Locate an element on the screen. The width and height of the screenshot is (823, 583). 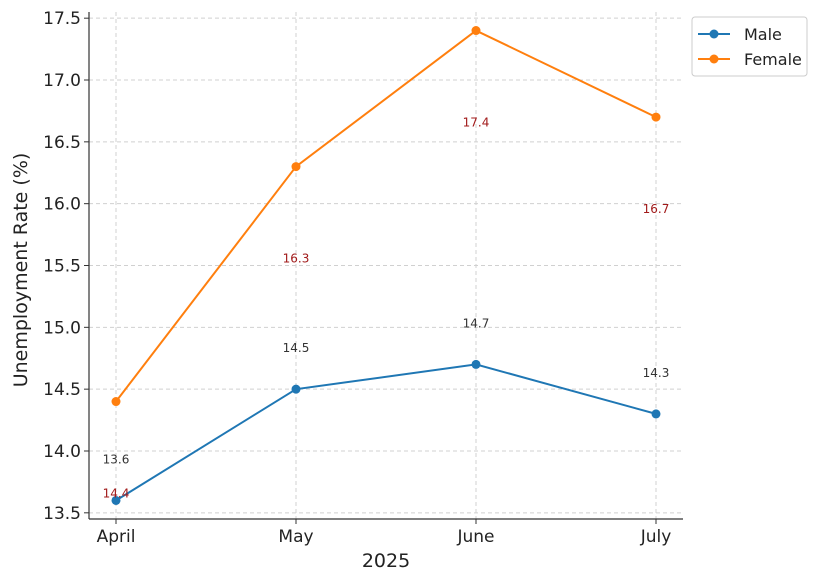
y-tick-label: 13.5 is located at coordinates (62, 514).